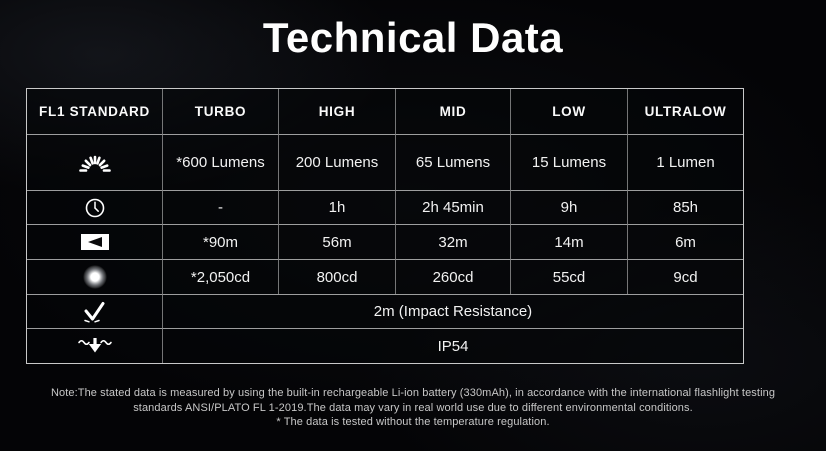  I want to click on row-runtime-icon-cell, so click(94, 207).